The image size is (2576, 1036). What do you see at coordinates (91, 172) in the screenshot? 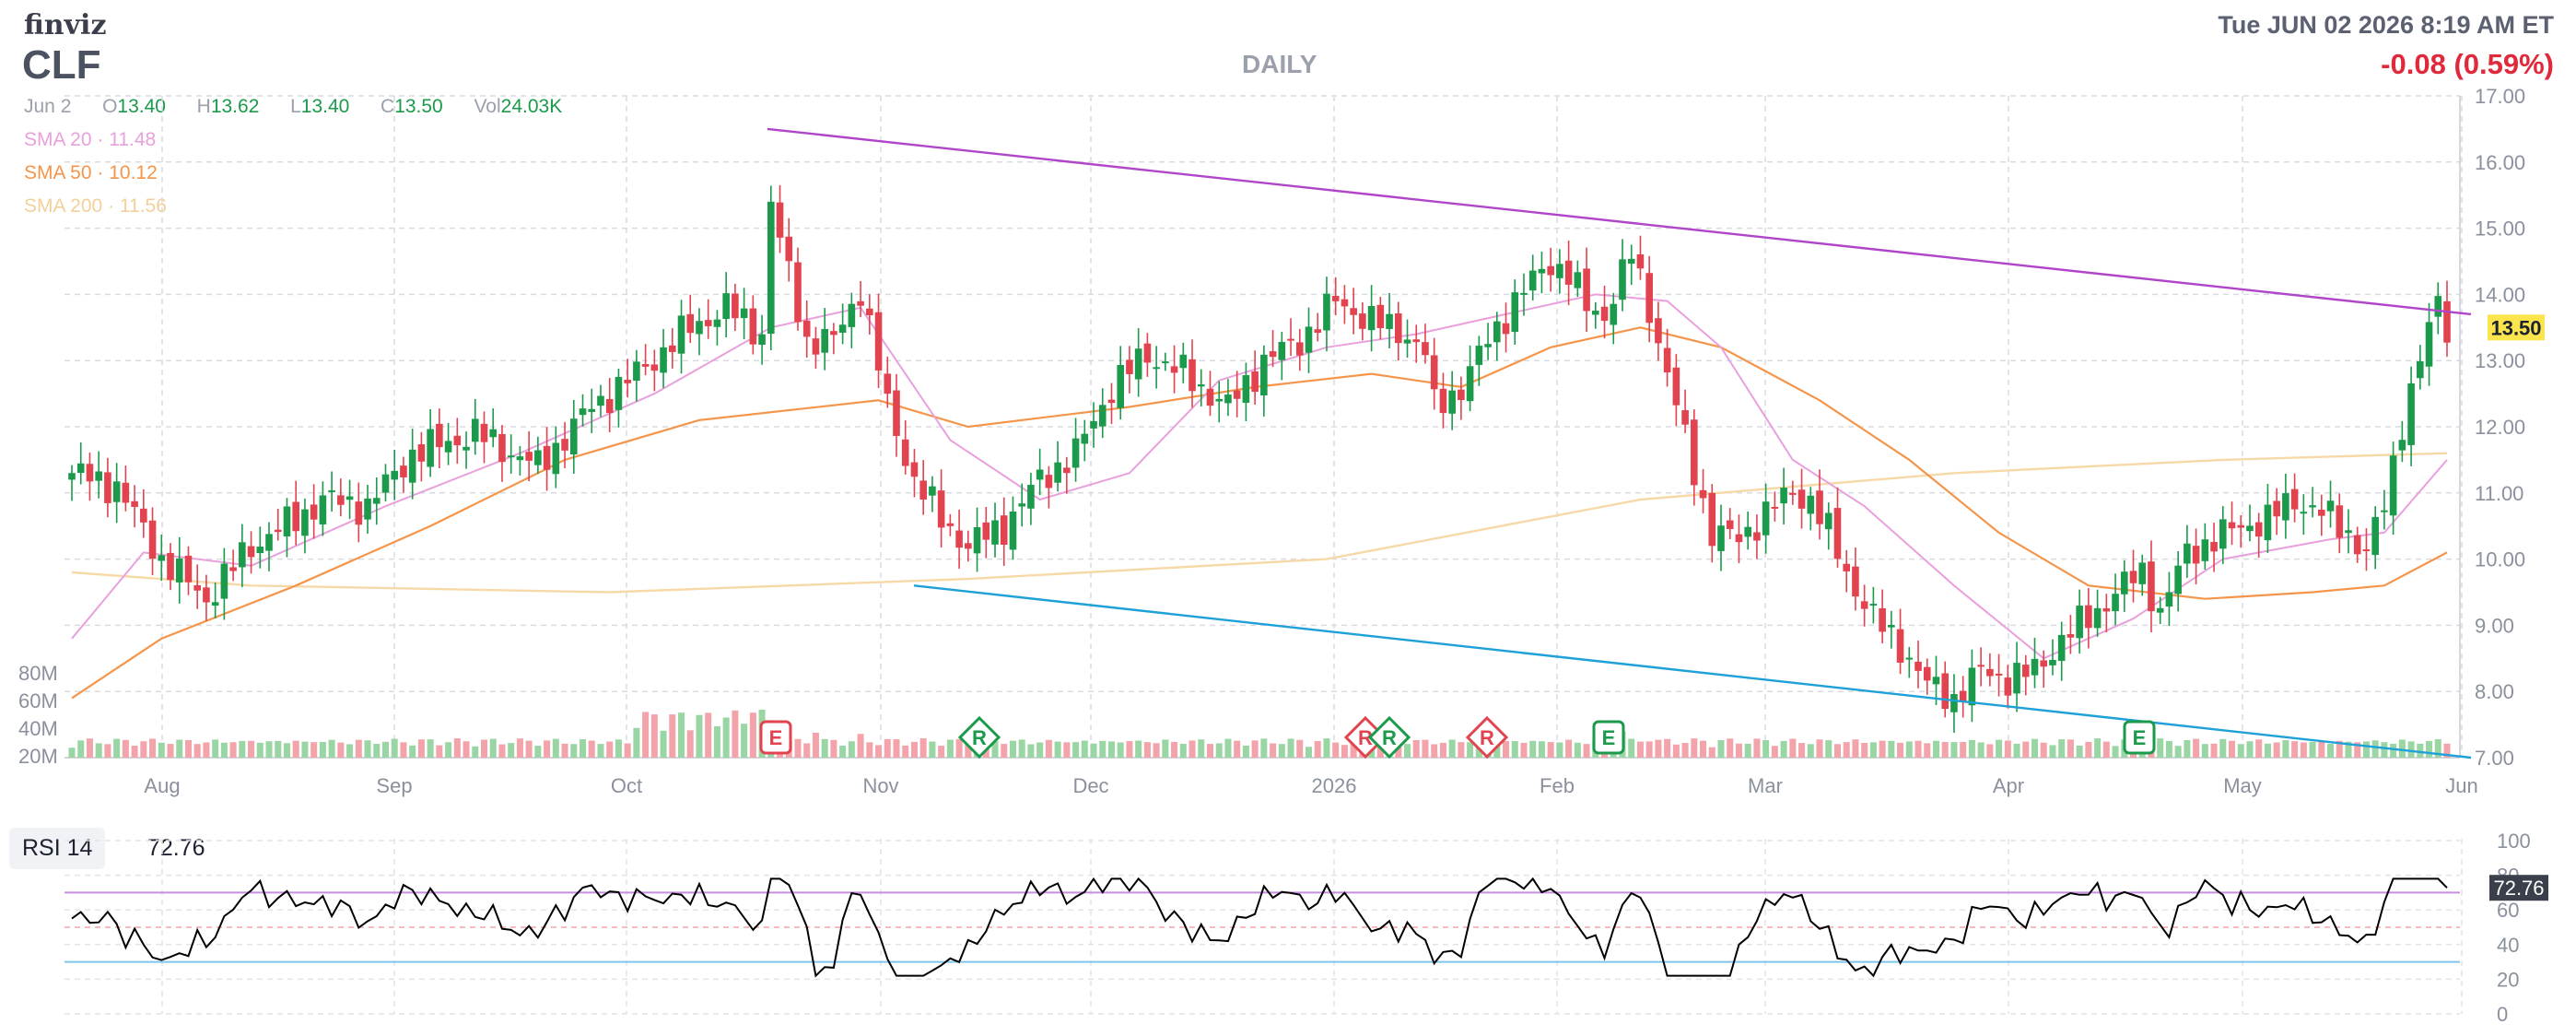
I see `sma50-legend: SMA 50 · 10.12` at bounding box center [91, 172].